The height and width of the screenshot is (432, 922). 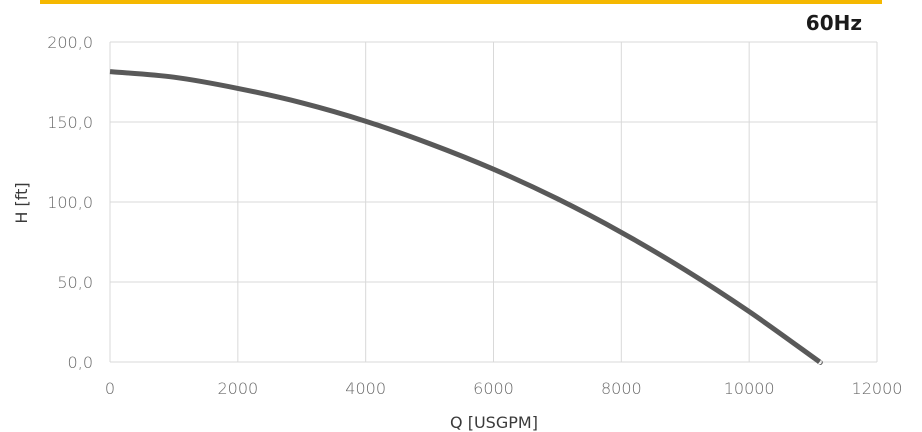 What do you see at coordinates (75, 282) in the screenshot?
I see `y-tick-label: 50,0` at bounding box center [75, 282].